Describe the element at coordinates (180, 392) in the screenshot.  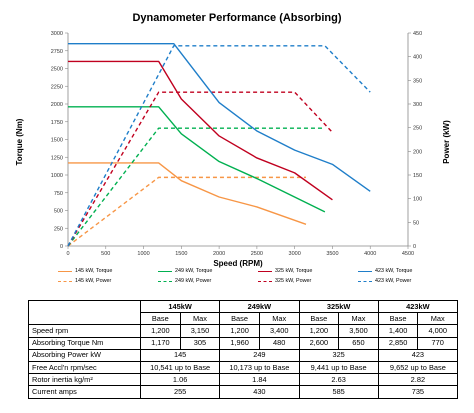
I see `table-cell: 255` at that location.